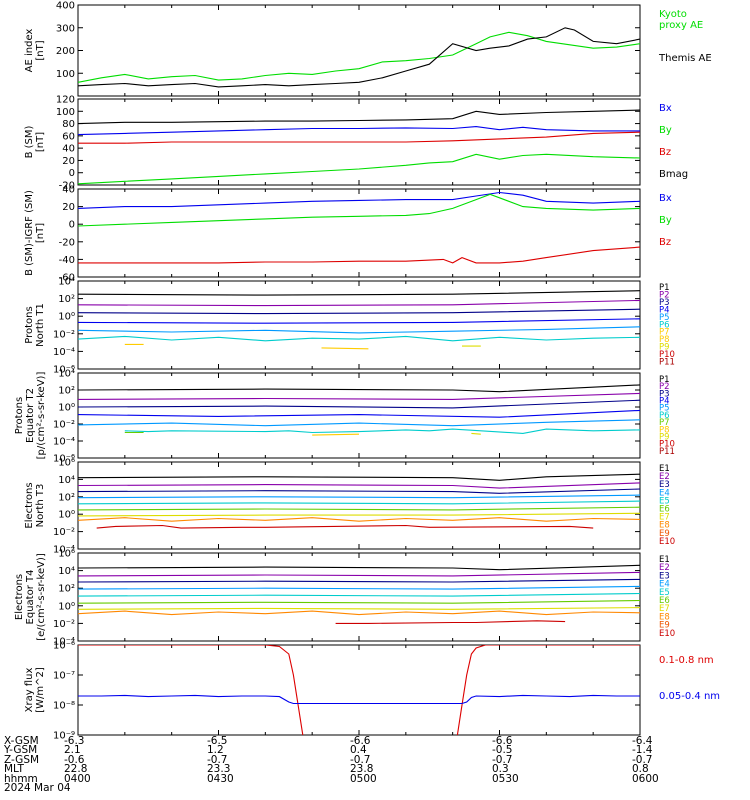 This screenshot has width=750, height=800. What do you see at coordinates (65, 74) in the screenshot?
I see `y-tick-label: 100` at bounding box center [65, 74].